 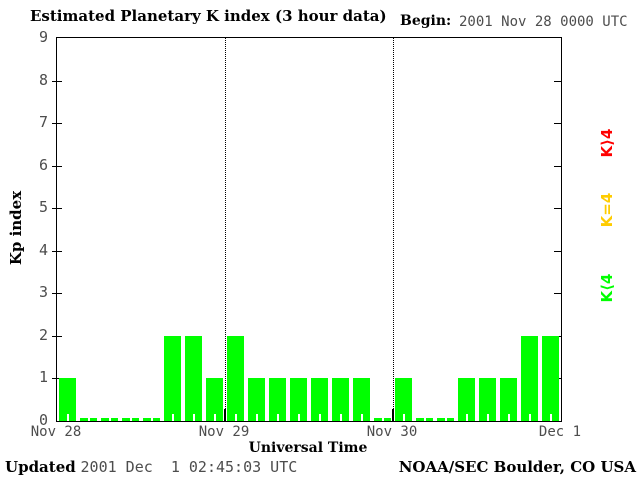 I want to click on x-axis-title: Universal Time, so click(x=308, y=448).